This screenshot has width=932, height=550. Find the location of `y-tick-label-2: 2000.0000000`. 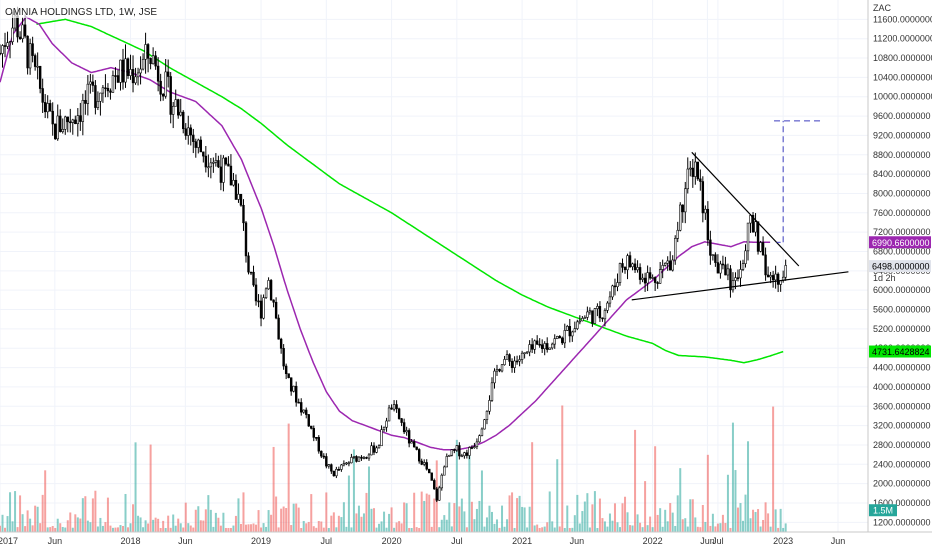

y-tick-label-2: 2000.0000000 is located at coordinates (902, 484).